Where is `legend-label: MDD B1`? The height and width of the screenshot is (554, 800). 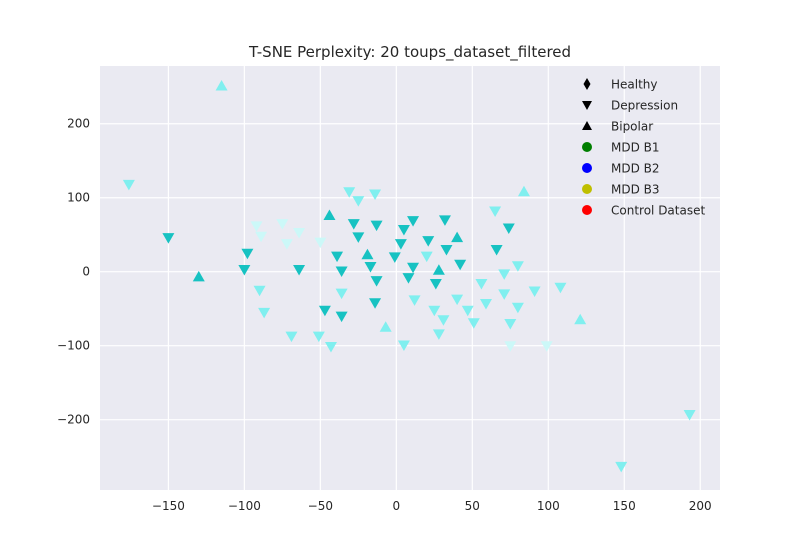 legend-label: MDD B1 is located at coordinates (635, 148).